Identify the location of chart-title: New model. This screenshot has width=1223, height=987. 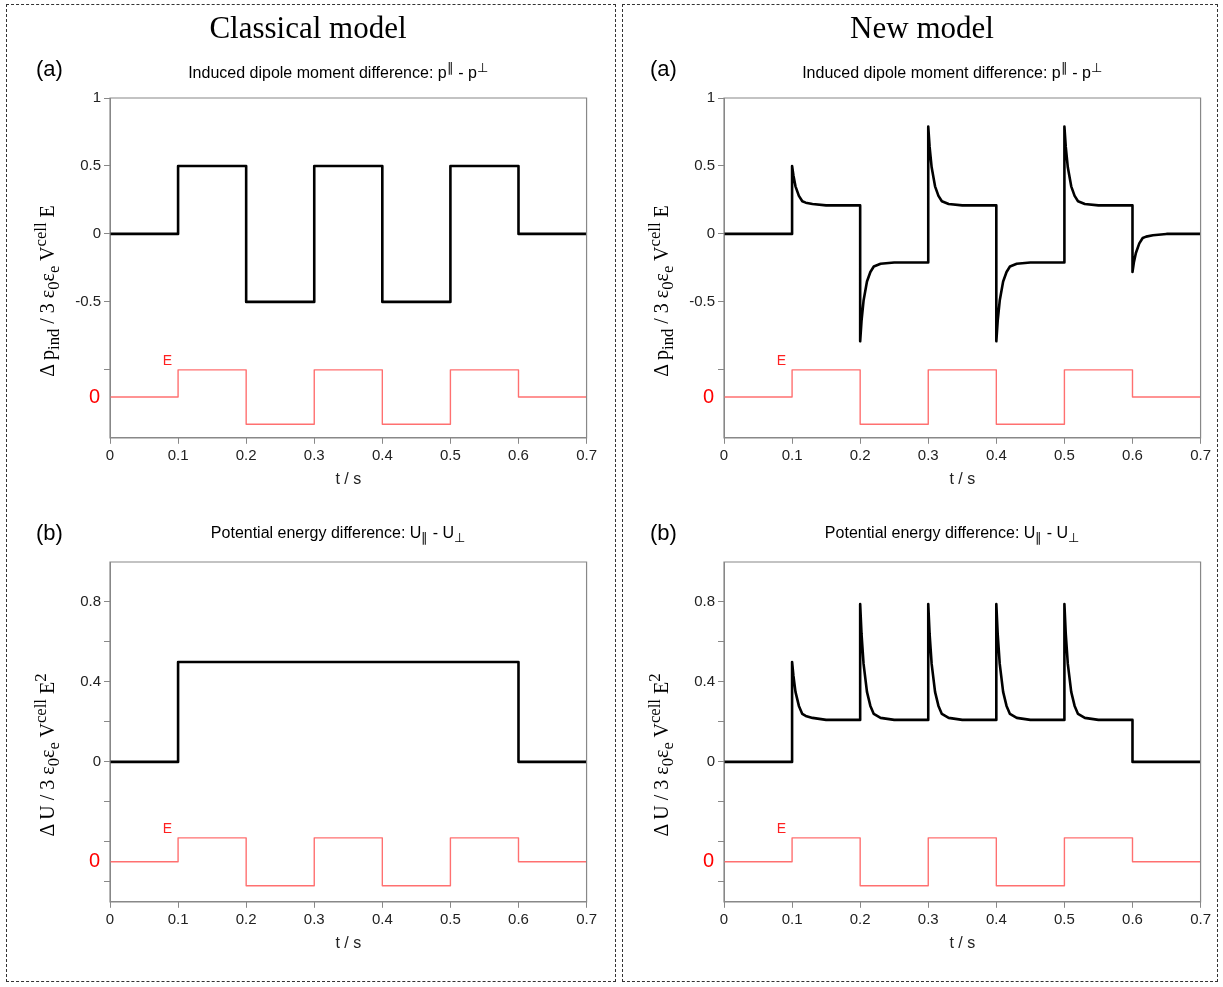
(922, 28).